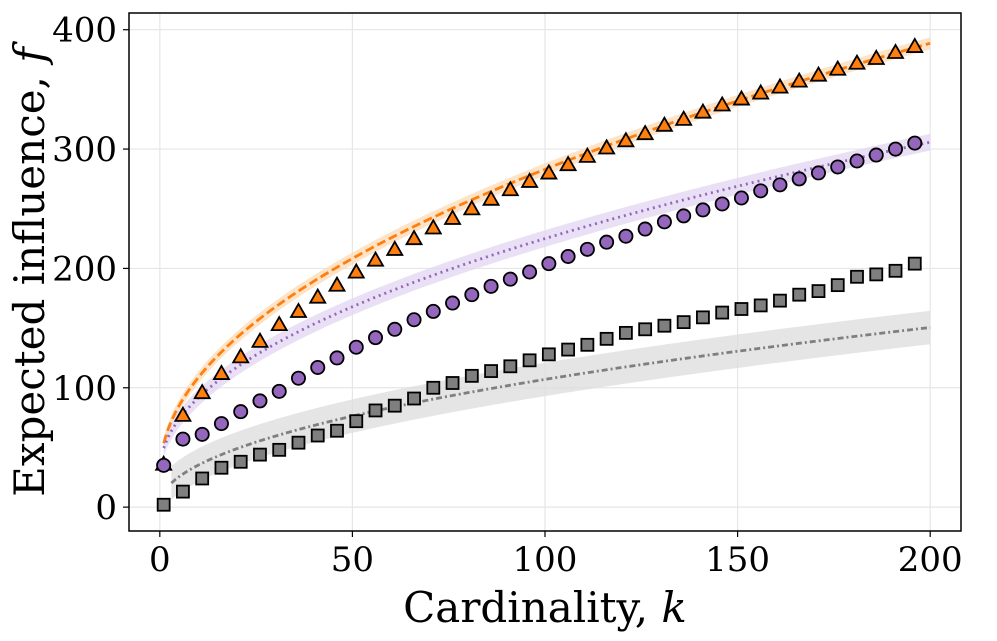 Image resolution: width=997 pixels, height=641 pixels. Describe the element at coordinates (84, 389) in the screenshot. I see `y-tick-label: 100` at that location.